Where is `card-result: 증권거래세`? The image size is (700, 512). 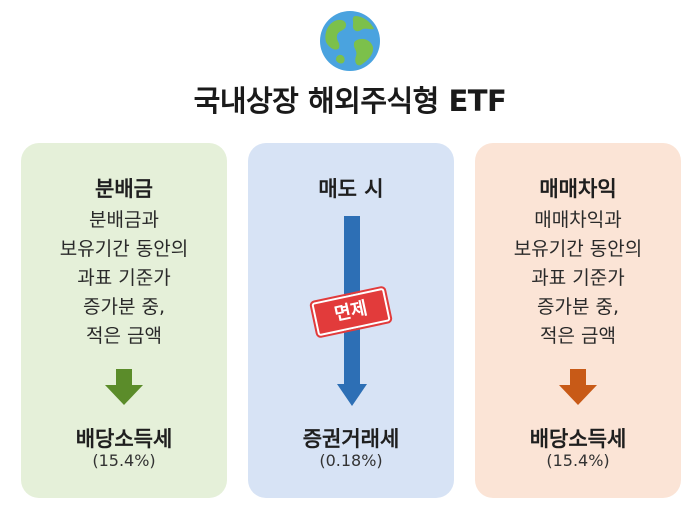 card-result: 증권거래세 is located at coordinates (351, 439).